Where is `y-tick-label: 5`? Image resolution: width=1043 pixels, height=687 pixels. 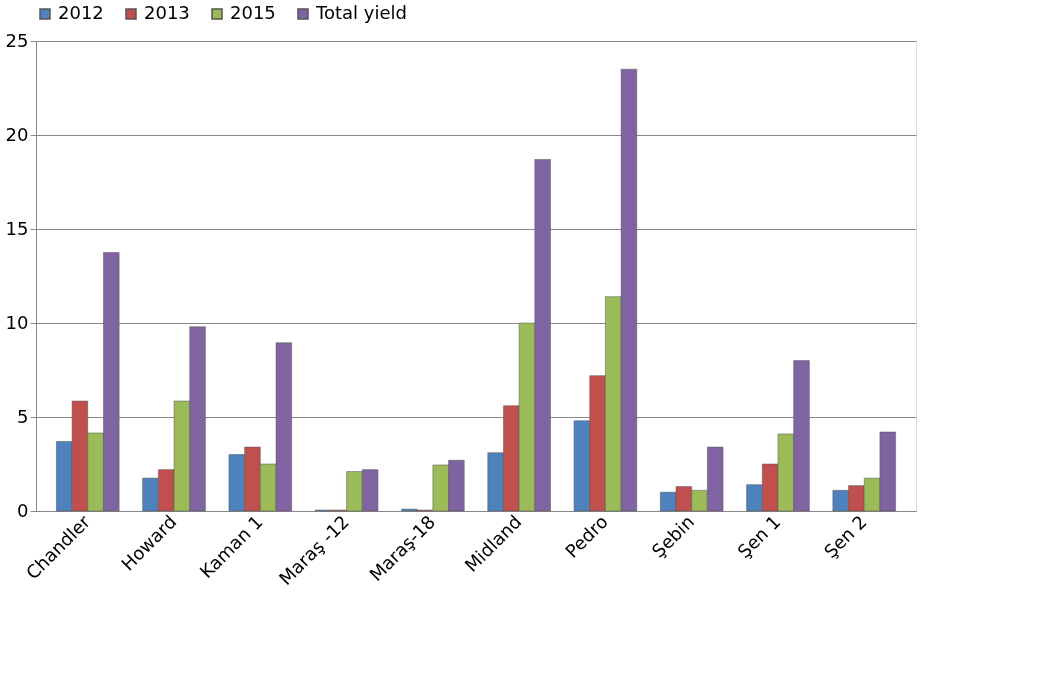
y-tick-label: 5 is located at coordinates (23, 416).